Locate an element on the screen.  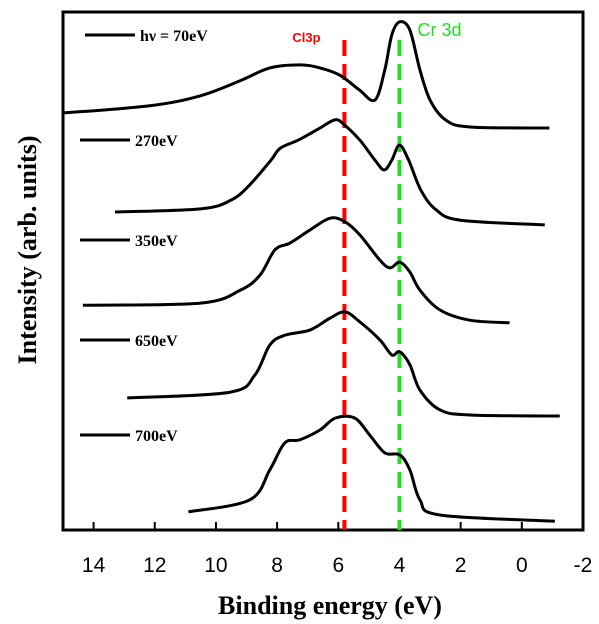
x-tick-label: 6 is located at coordinates (338, 565).